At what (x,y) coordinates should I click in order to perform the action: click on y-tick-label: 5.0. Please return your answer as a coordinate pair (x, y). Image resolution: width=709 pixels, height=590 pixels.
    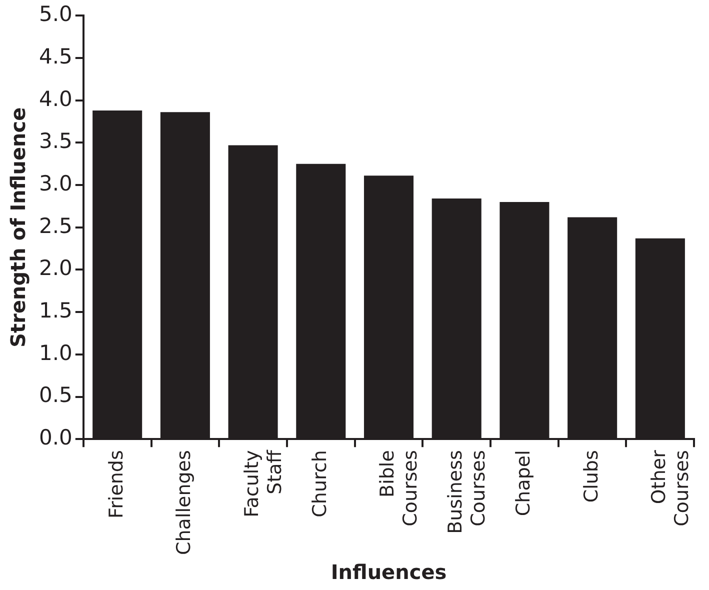
    Looking at the image, I should click on (55, 14).